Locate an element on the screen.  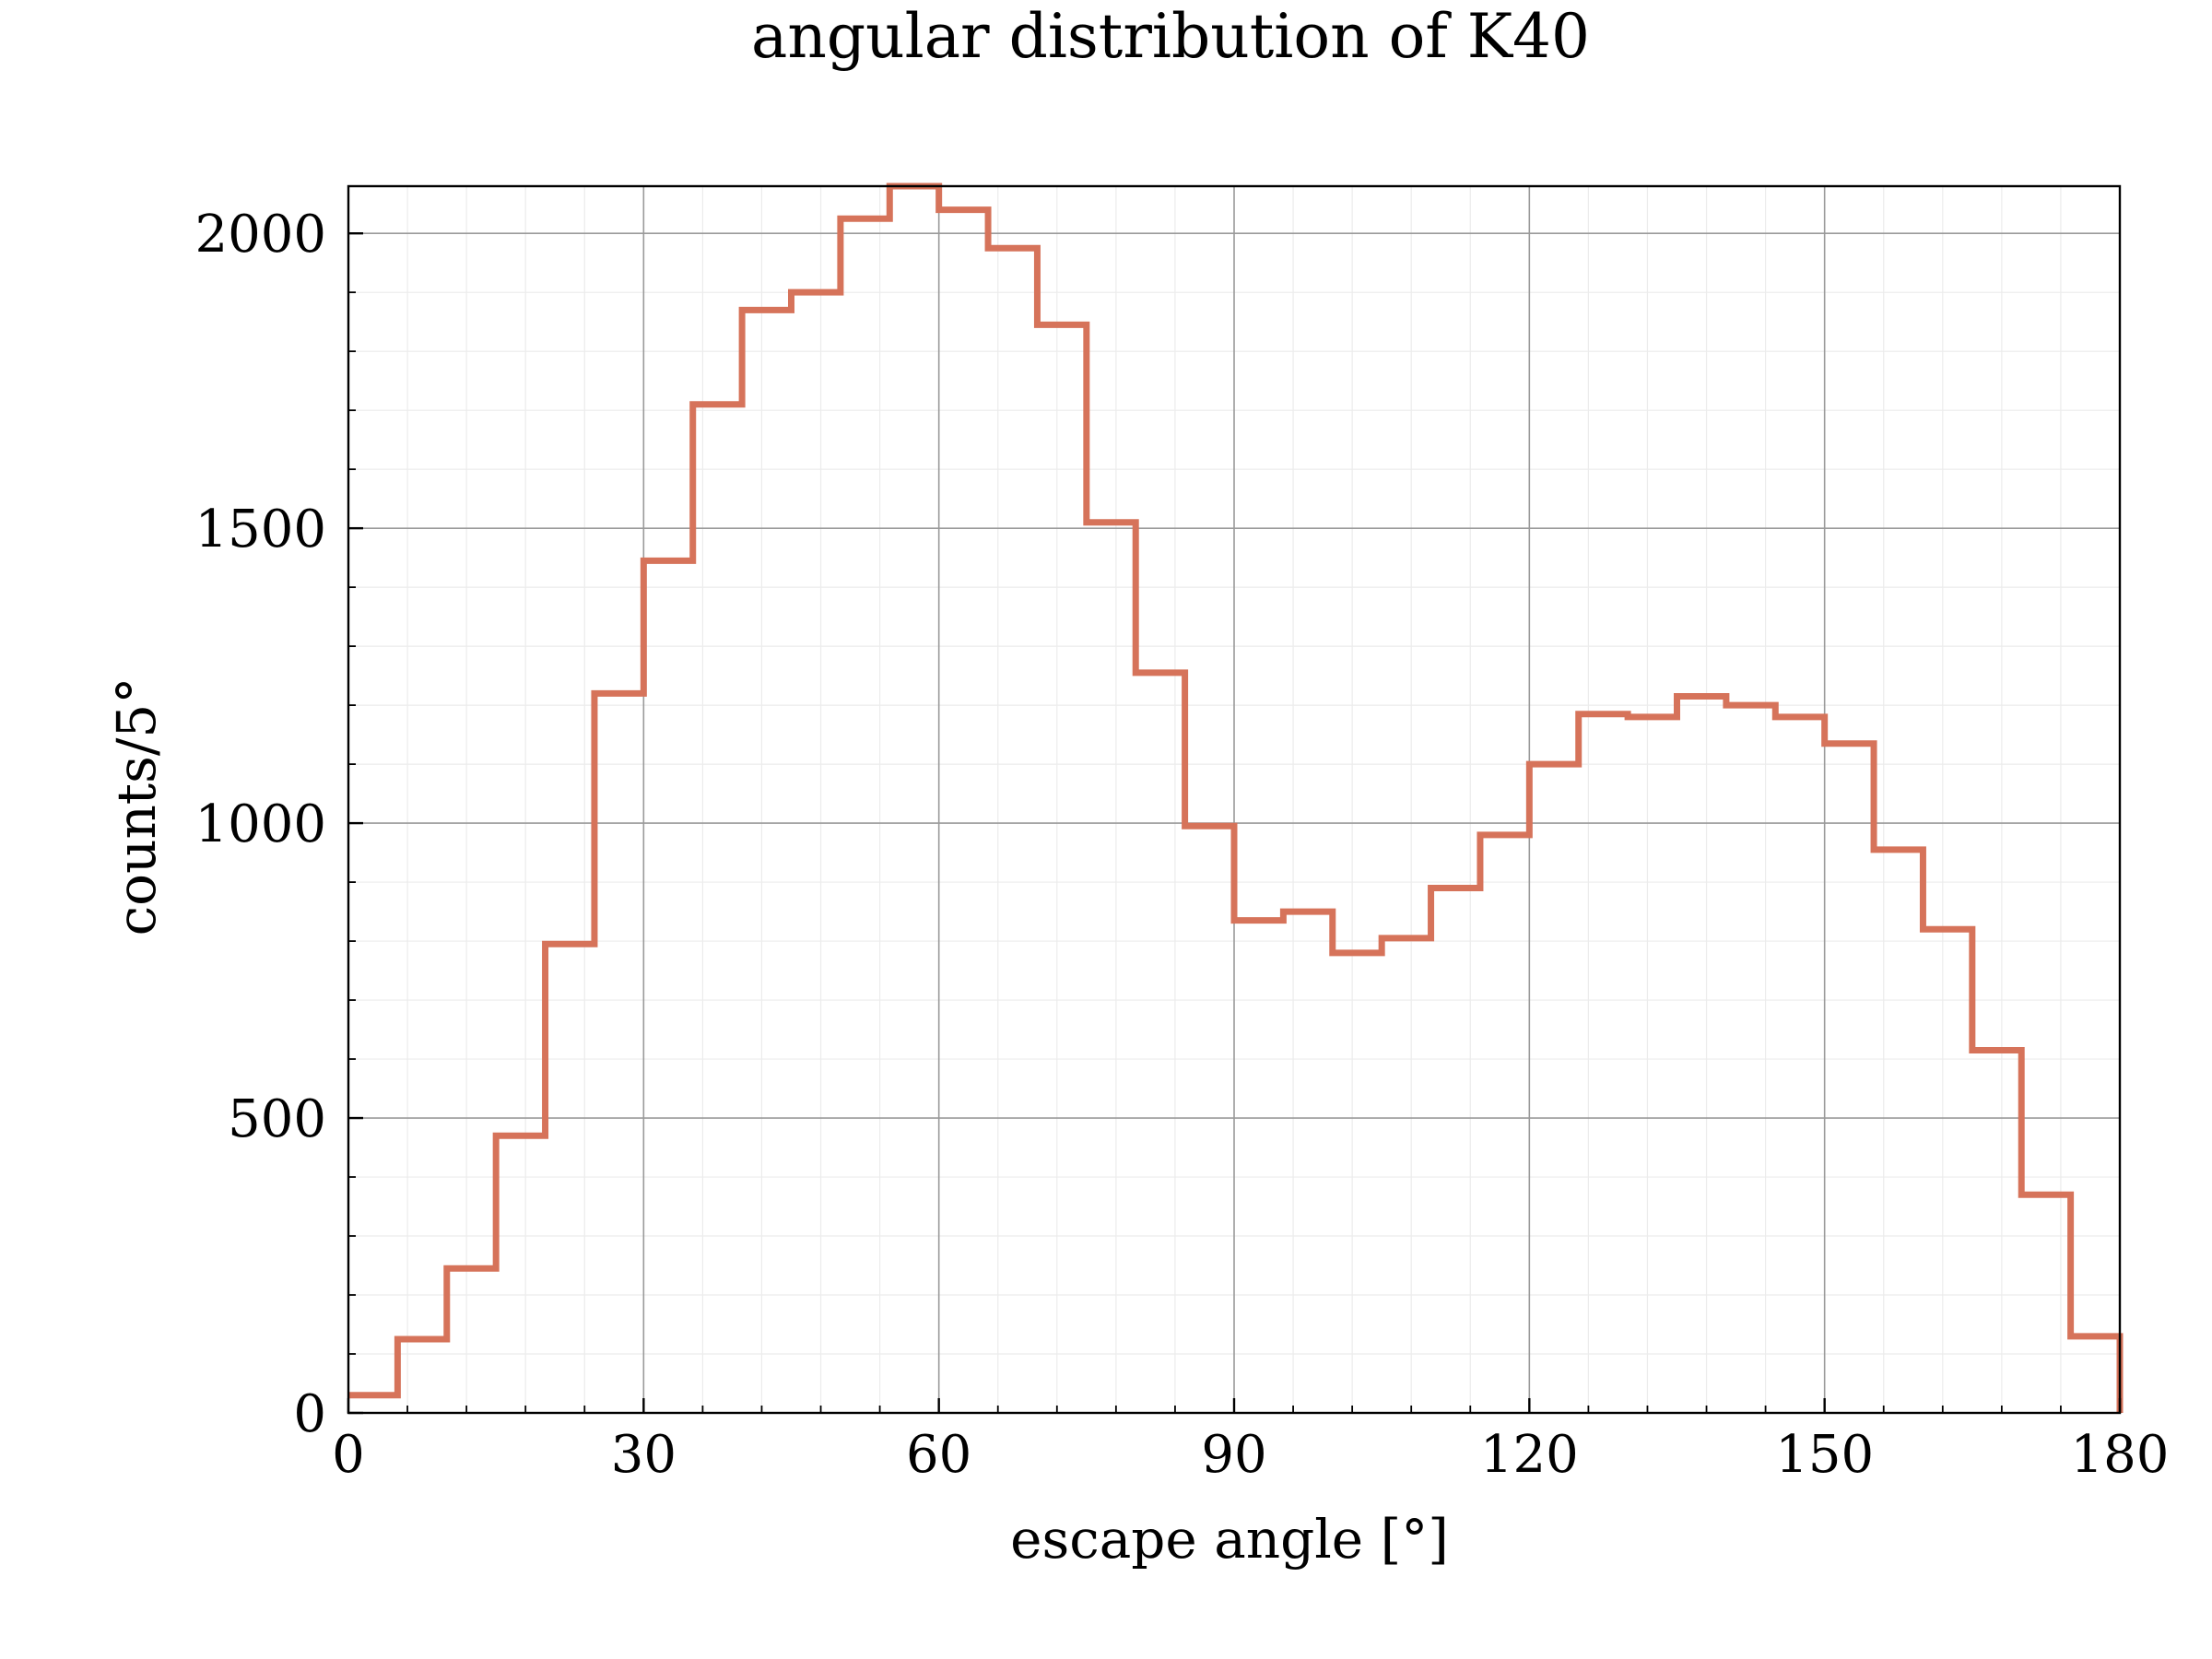
x-tick-label: 120 is located at coordinates (1529, 1455).